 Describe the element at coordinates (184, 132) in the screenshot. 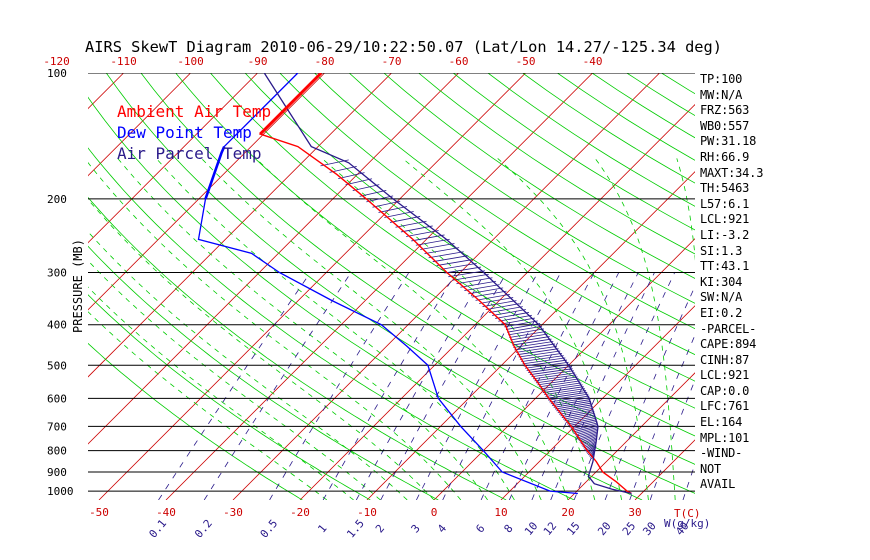

I see `legend-dew-point-temp: Dew Point Temp` at that location.